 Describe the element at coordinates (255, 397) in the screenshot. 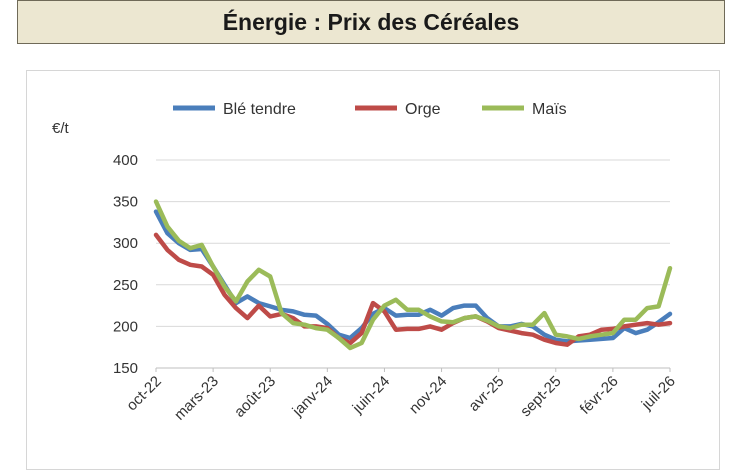

I see `x-tick-label-2: août-23` at that location.